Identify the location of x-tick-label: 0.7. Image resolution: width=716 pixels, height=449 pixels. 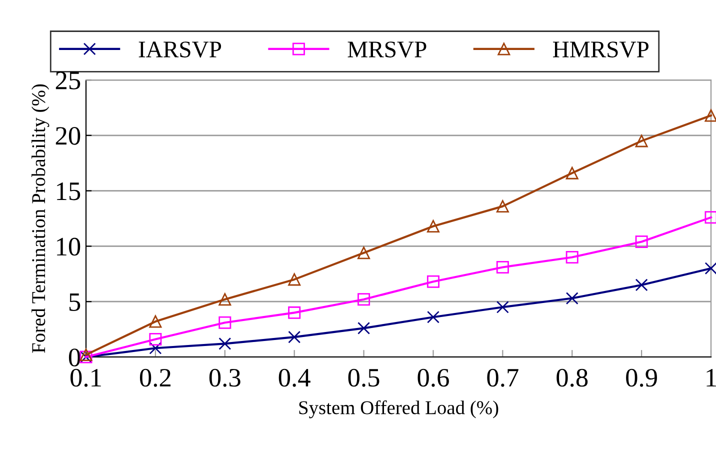
(502, 377).